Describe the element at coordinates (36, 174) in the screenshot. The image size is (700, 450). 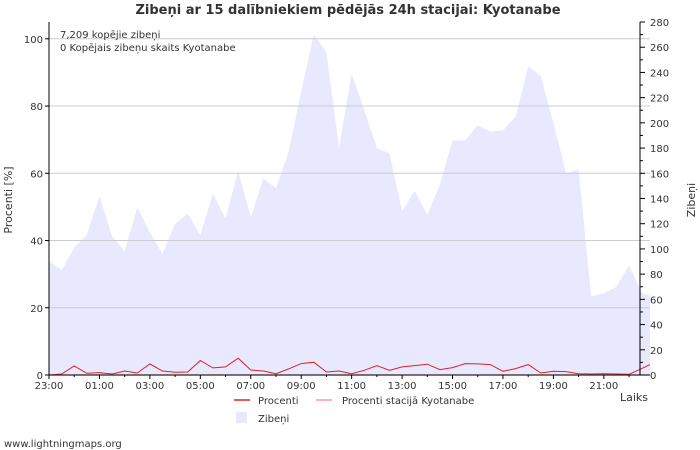
I see `y-left-tick-label: 60` at that location.